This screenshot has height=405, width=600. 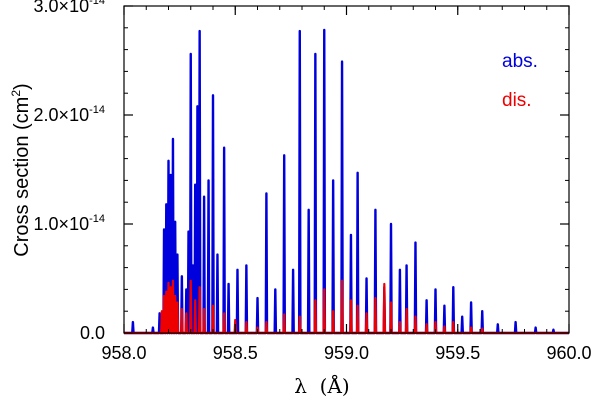 What do you see at coordinates (346, 307) in the screenshot?
I see `series-dis-line` at bounding box center [346, 307].